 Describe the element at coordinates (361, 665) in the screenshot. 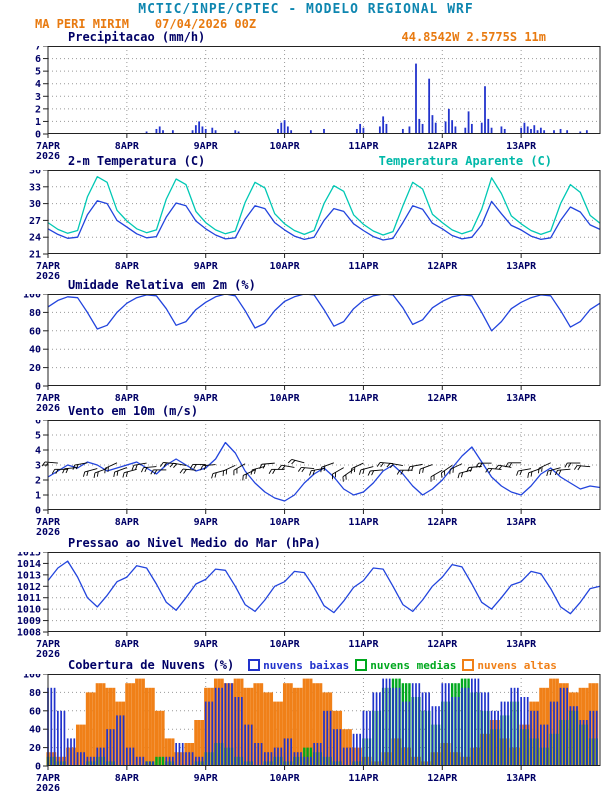

I see `nuvens-medias-swatch-icon` at that location.